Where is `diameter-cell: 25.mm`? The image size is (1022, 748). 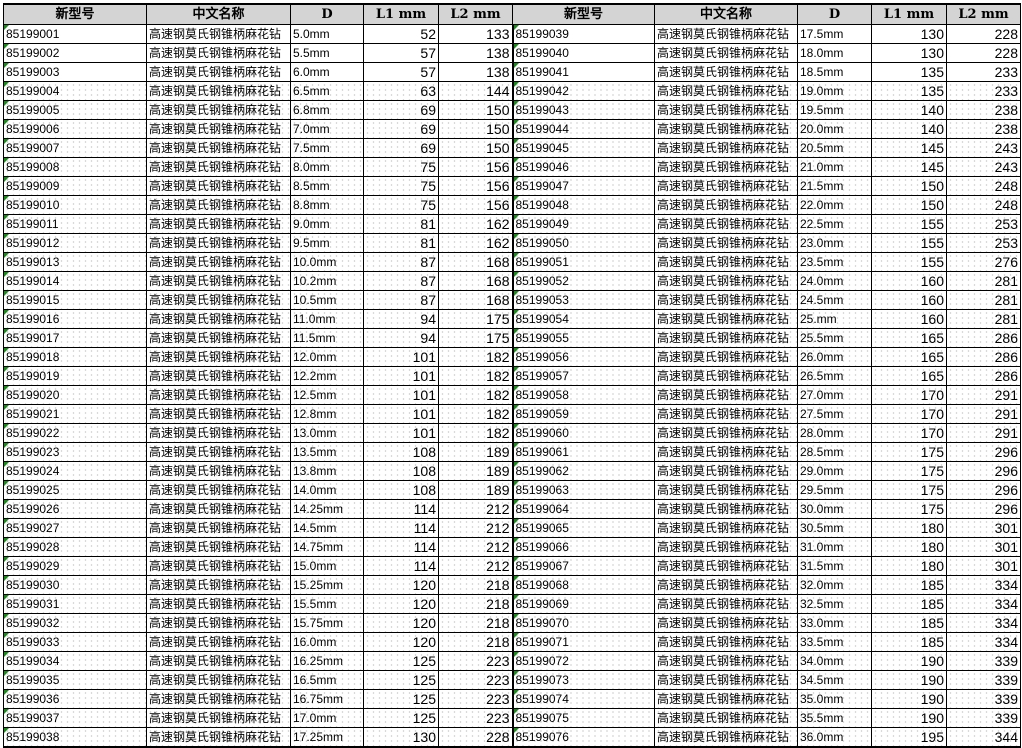
diameter-cell: 25.mm is located at coordinates (834, 319).